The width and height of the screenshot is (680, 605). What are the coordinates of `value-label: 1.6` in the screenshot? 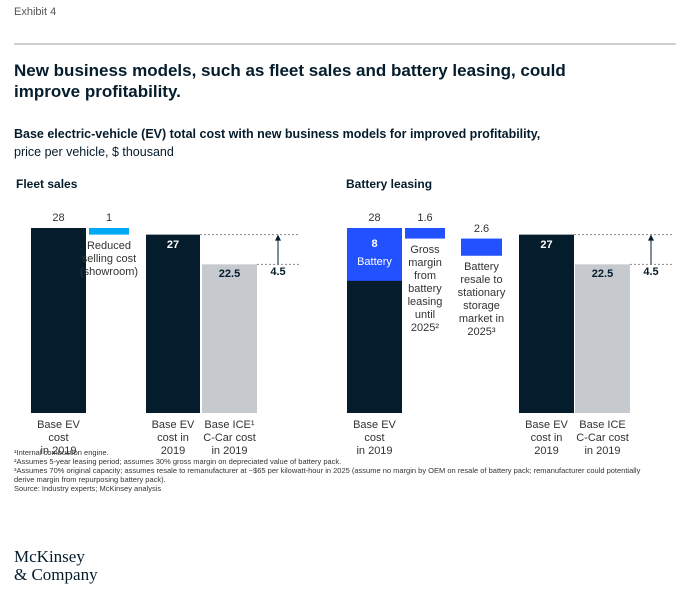 It's located at (425, 218).